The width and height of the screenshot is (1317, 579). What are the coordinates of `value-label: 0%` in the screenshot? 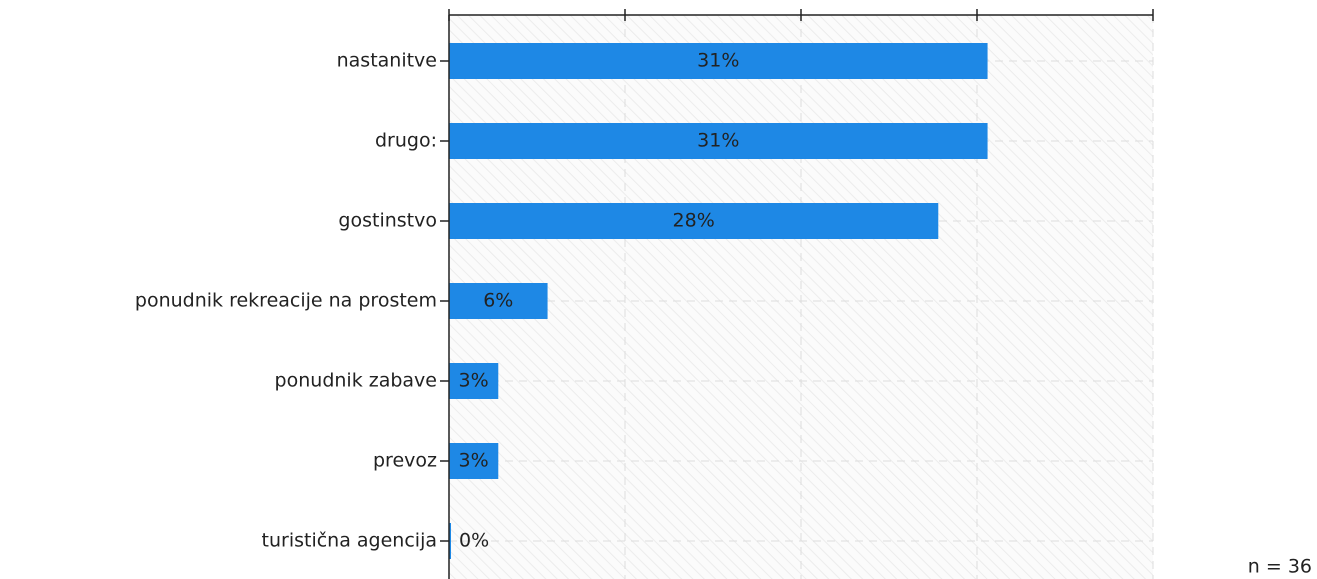 It's located at (474, 541).